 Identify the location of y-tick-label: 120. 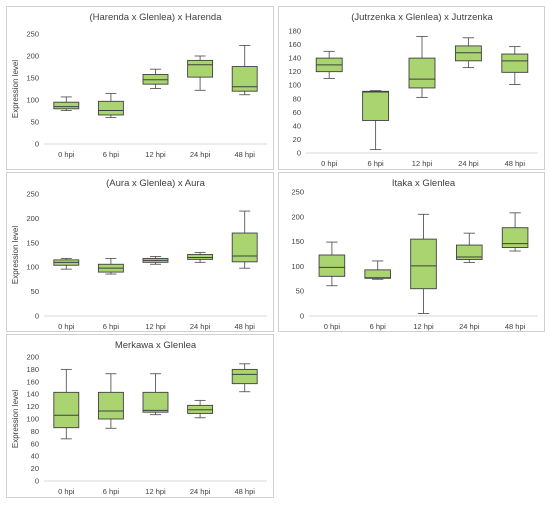
(32, 406).